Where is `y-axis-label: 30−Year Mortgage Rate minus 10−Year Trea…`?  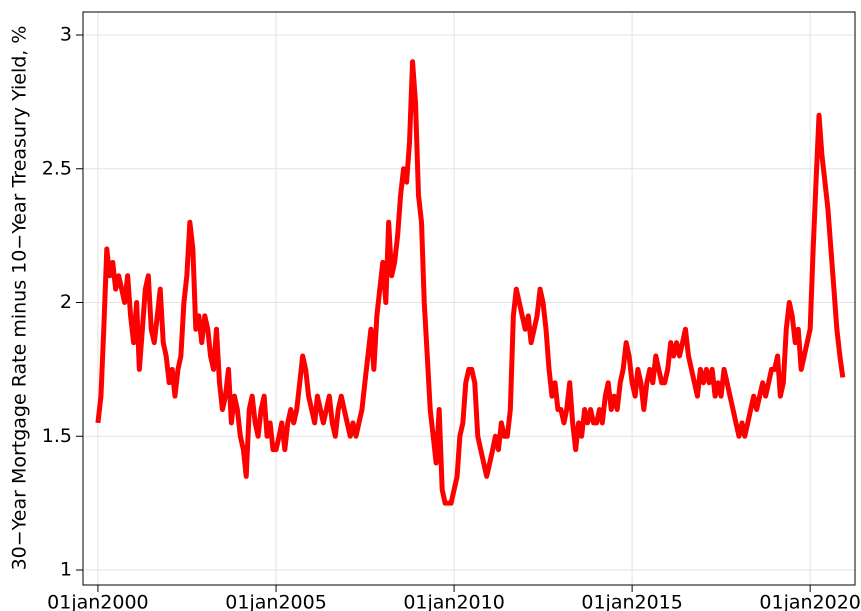 y-axis-label: 30−Year Mortgage Rate minus 10−Year Trea… is located at coordinates (20, 298).